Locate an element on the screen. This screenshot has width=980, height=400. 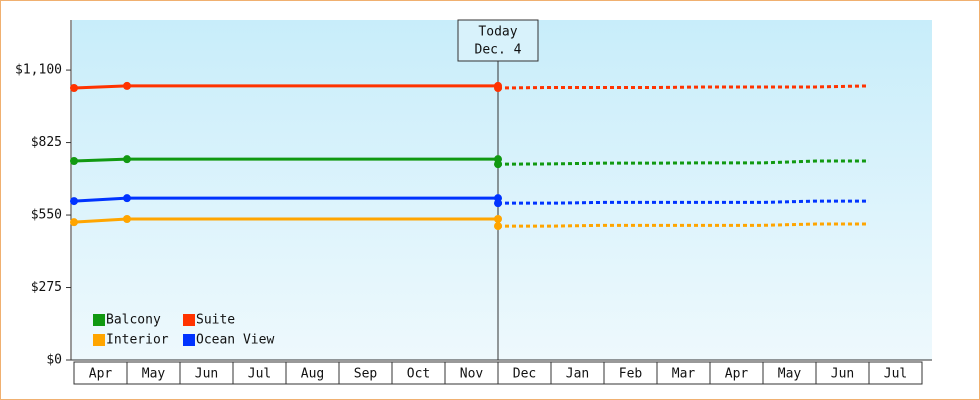
x-tick-label: Nov is located at coordinates (472, 374).